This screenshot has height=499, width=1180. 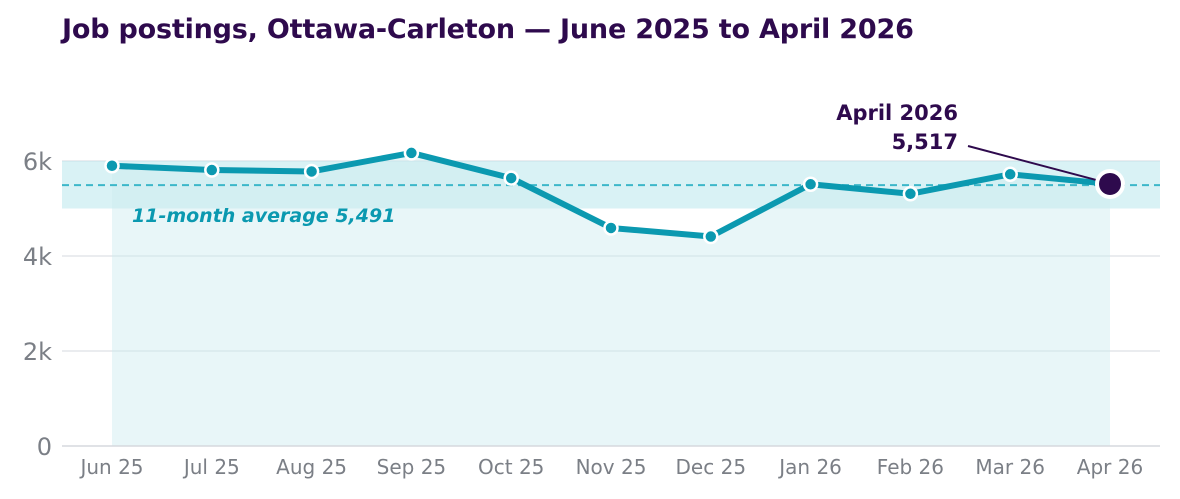 What do you see at coordinates (211, 467) in the screenshot?
I see `x-tick-label: Jul 25` at bounding box center [211, 467].